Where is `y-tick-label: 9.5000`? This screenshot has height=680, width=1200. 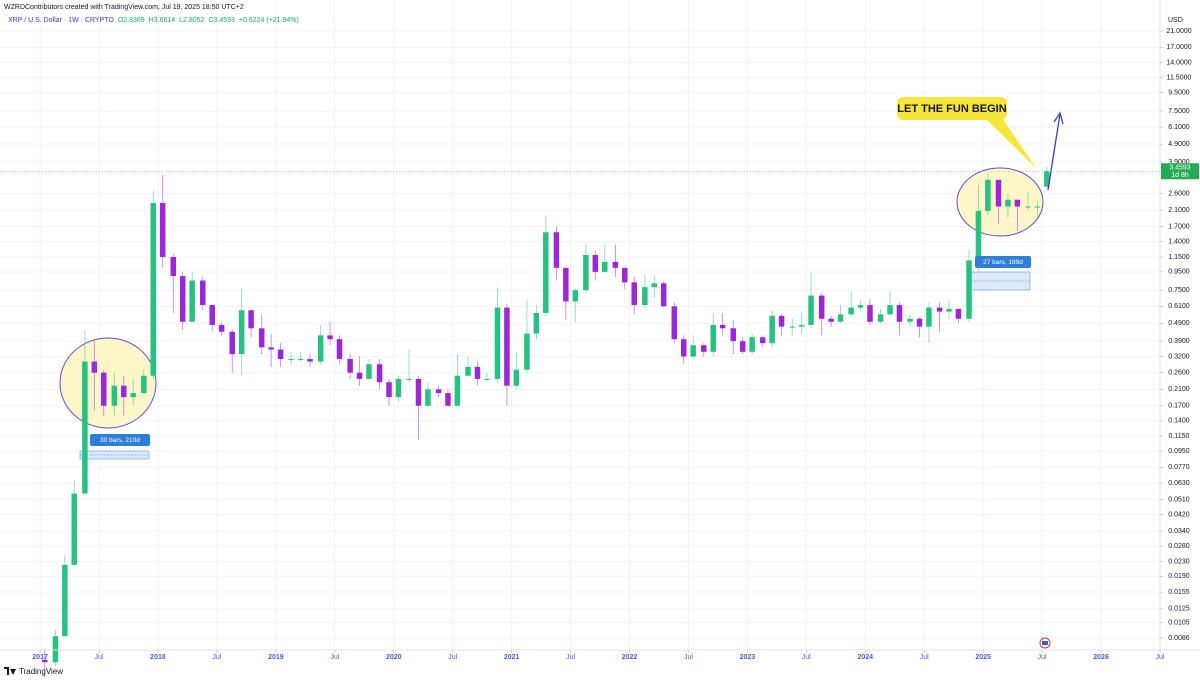 y-tick-label: 9.5000 is located at coordinates (1179, 92).